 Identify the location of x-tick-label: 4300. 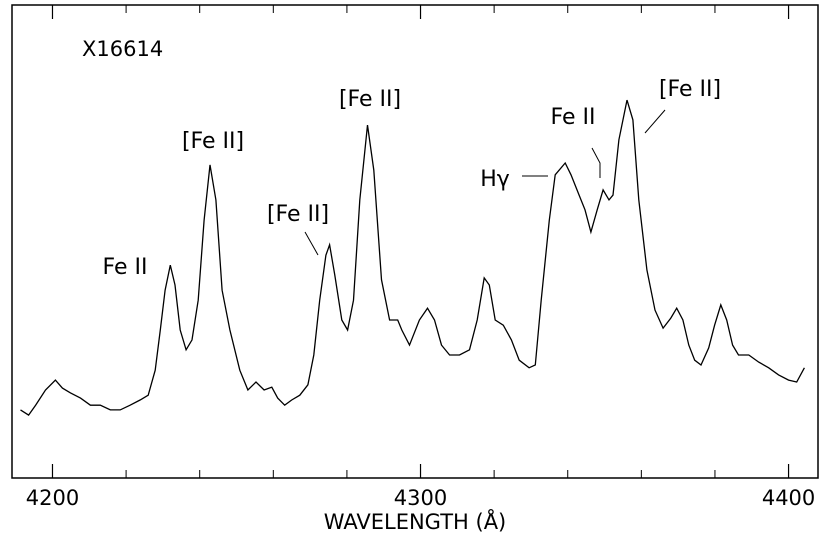
(420, 498).